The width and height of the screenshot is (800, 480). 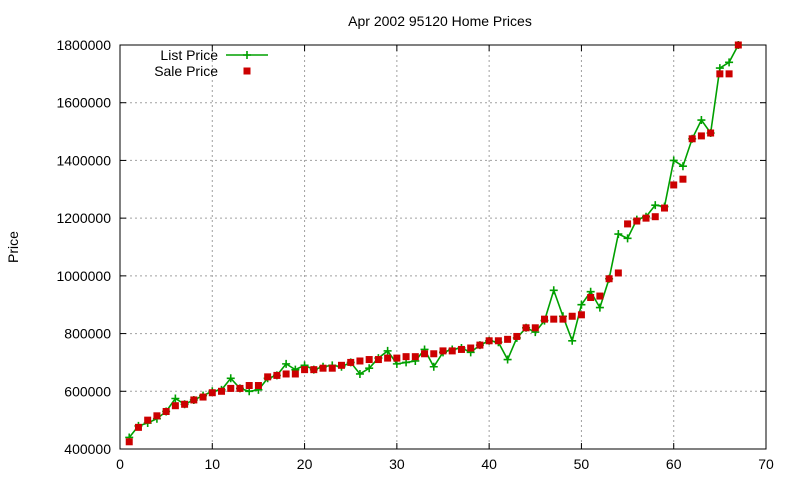 What do you see at coordinates (83, 218) in the screenshot?
I see `y-tick-label: 1200000` at bounding box center [83, 218].